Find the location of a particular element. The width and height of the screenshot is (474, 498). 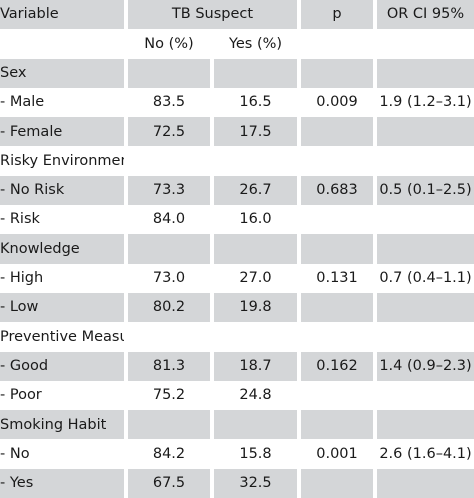

table-row: - Risk 84.0 16.0 is located at coordinates (237, 220).